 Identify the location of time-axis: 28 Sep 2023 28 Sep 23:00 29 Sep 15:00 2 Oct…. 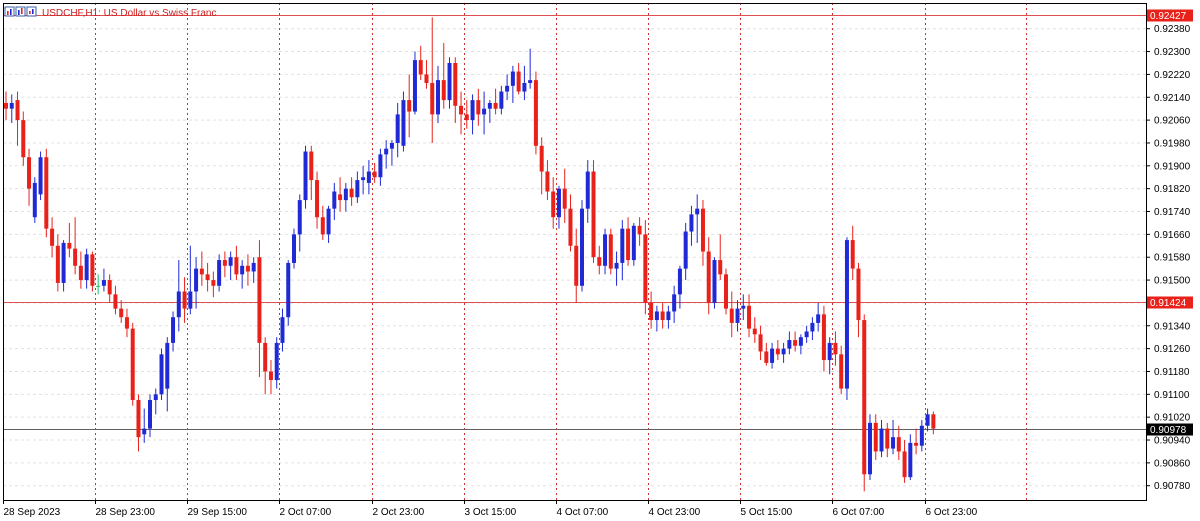
(490, 509).